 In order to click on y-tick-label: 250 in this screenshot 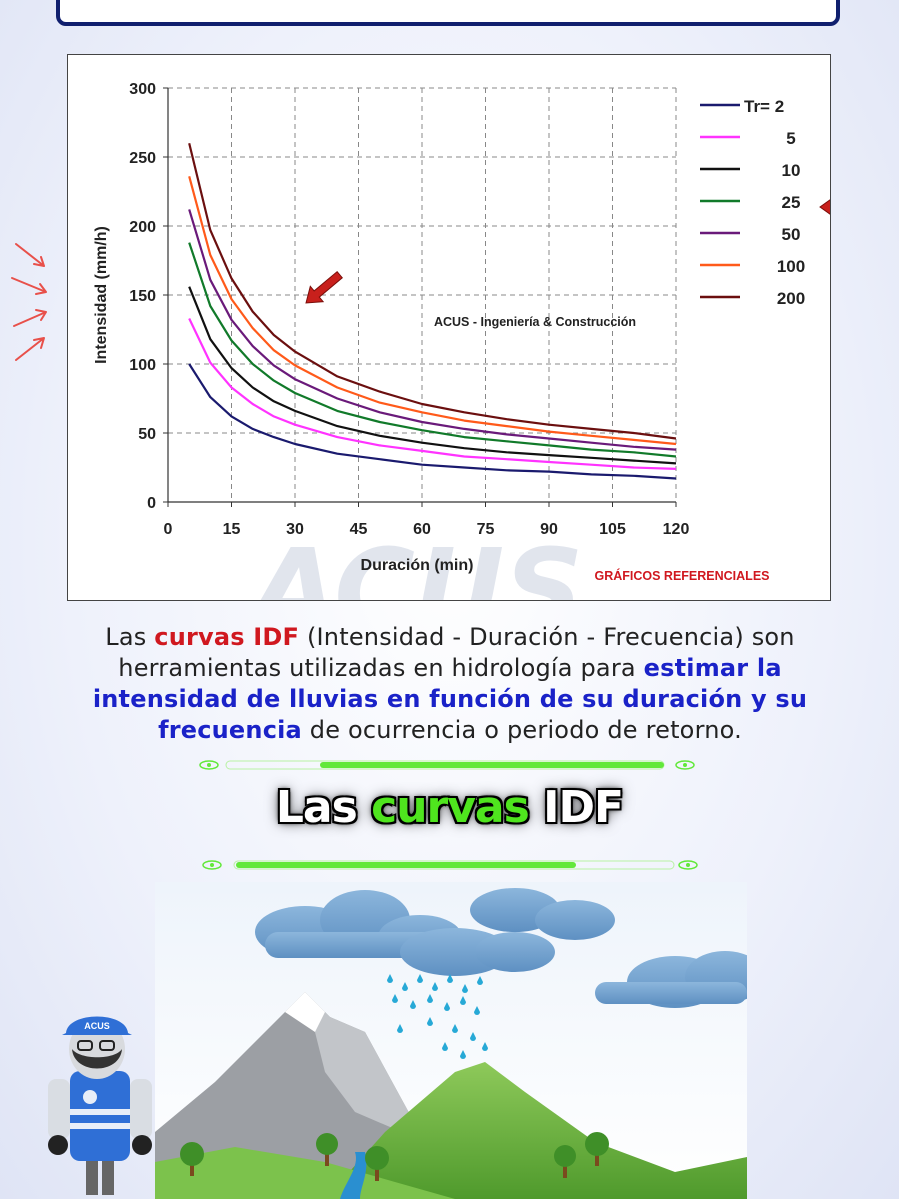, I will do `click(142, 158)`.